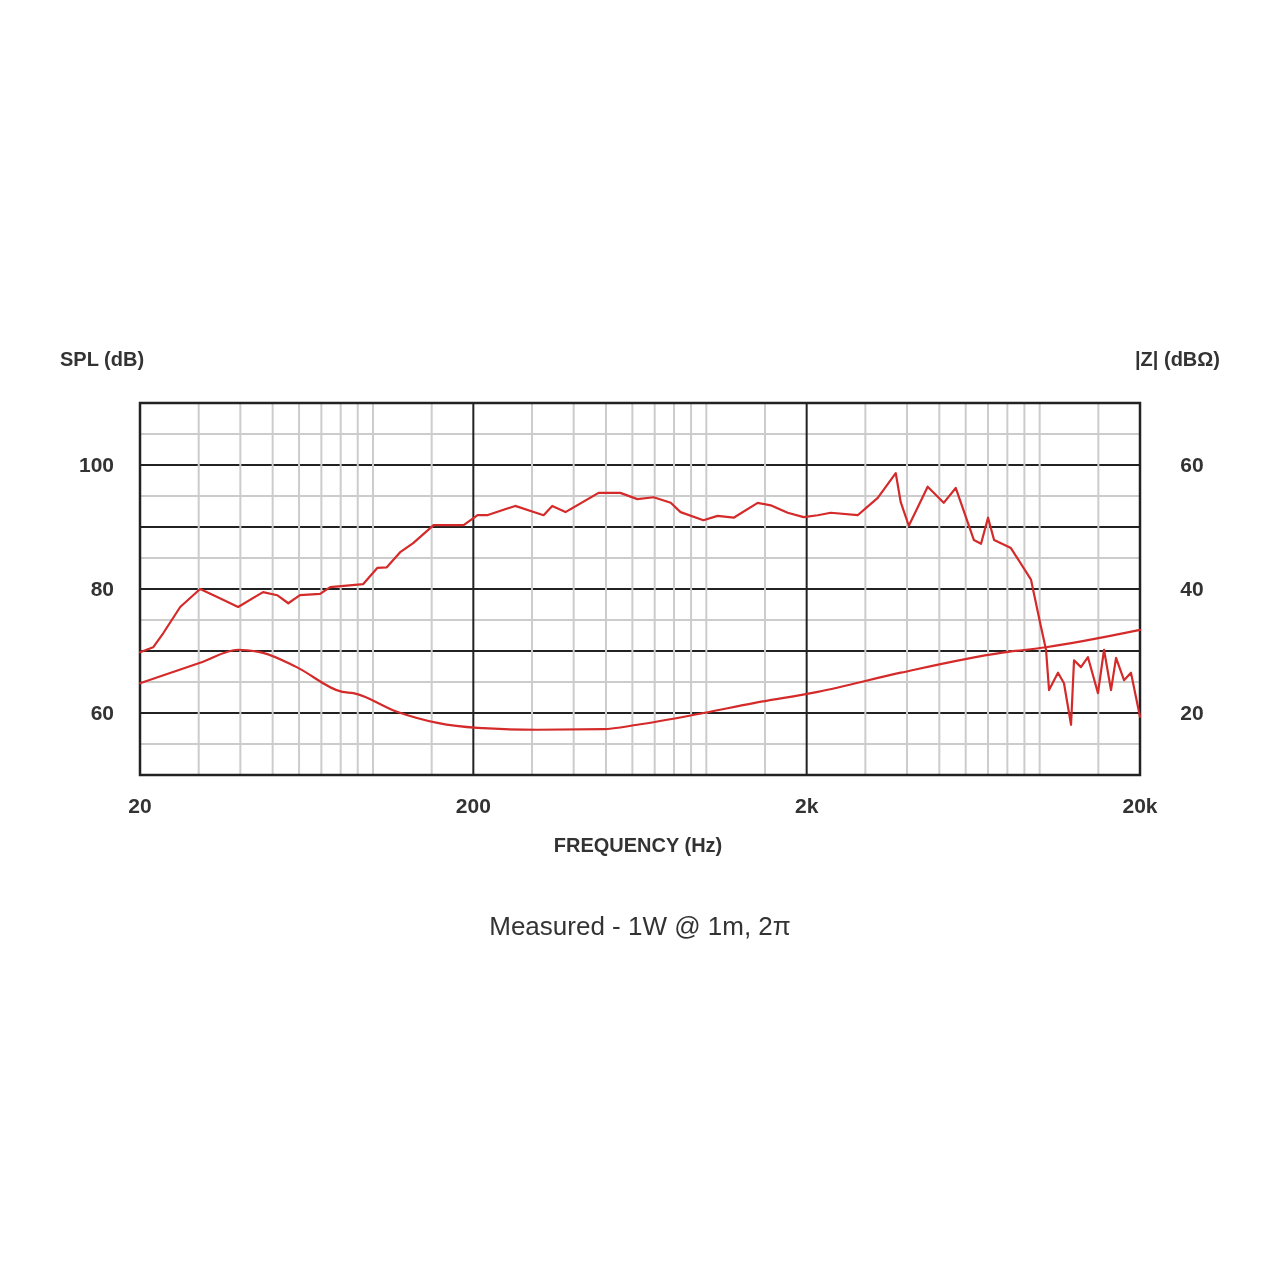 The height and width of the screenshot is (1280, 1280). Describe the element at coordinates (102, 713) in the screenshot. I see `y-tick-label: 60` at that location.